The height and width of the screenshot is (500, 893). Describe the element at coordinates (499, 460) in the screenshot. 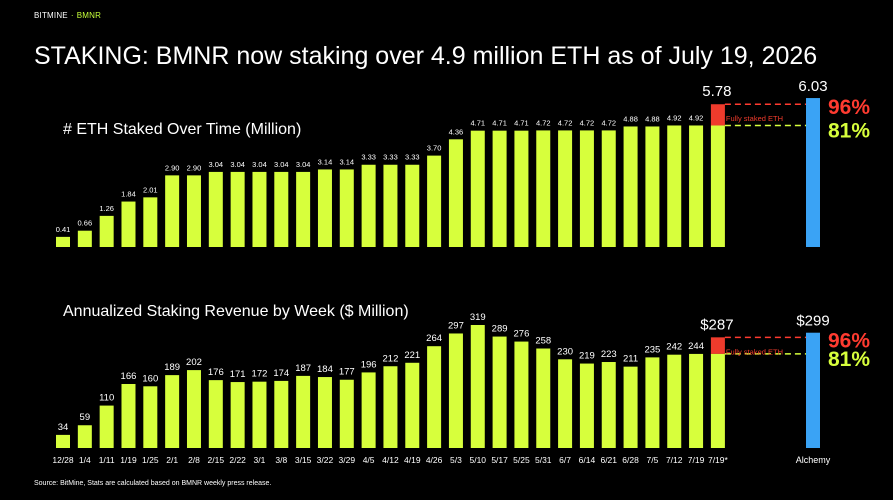

I see `x-tick-label: 5/17` at that location.